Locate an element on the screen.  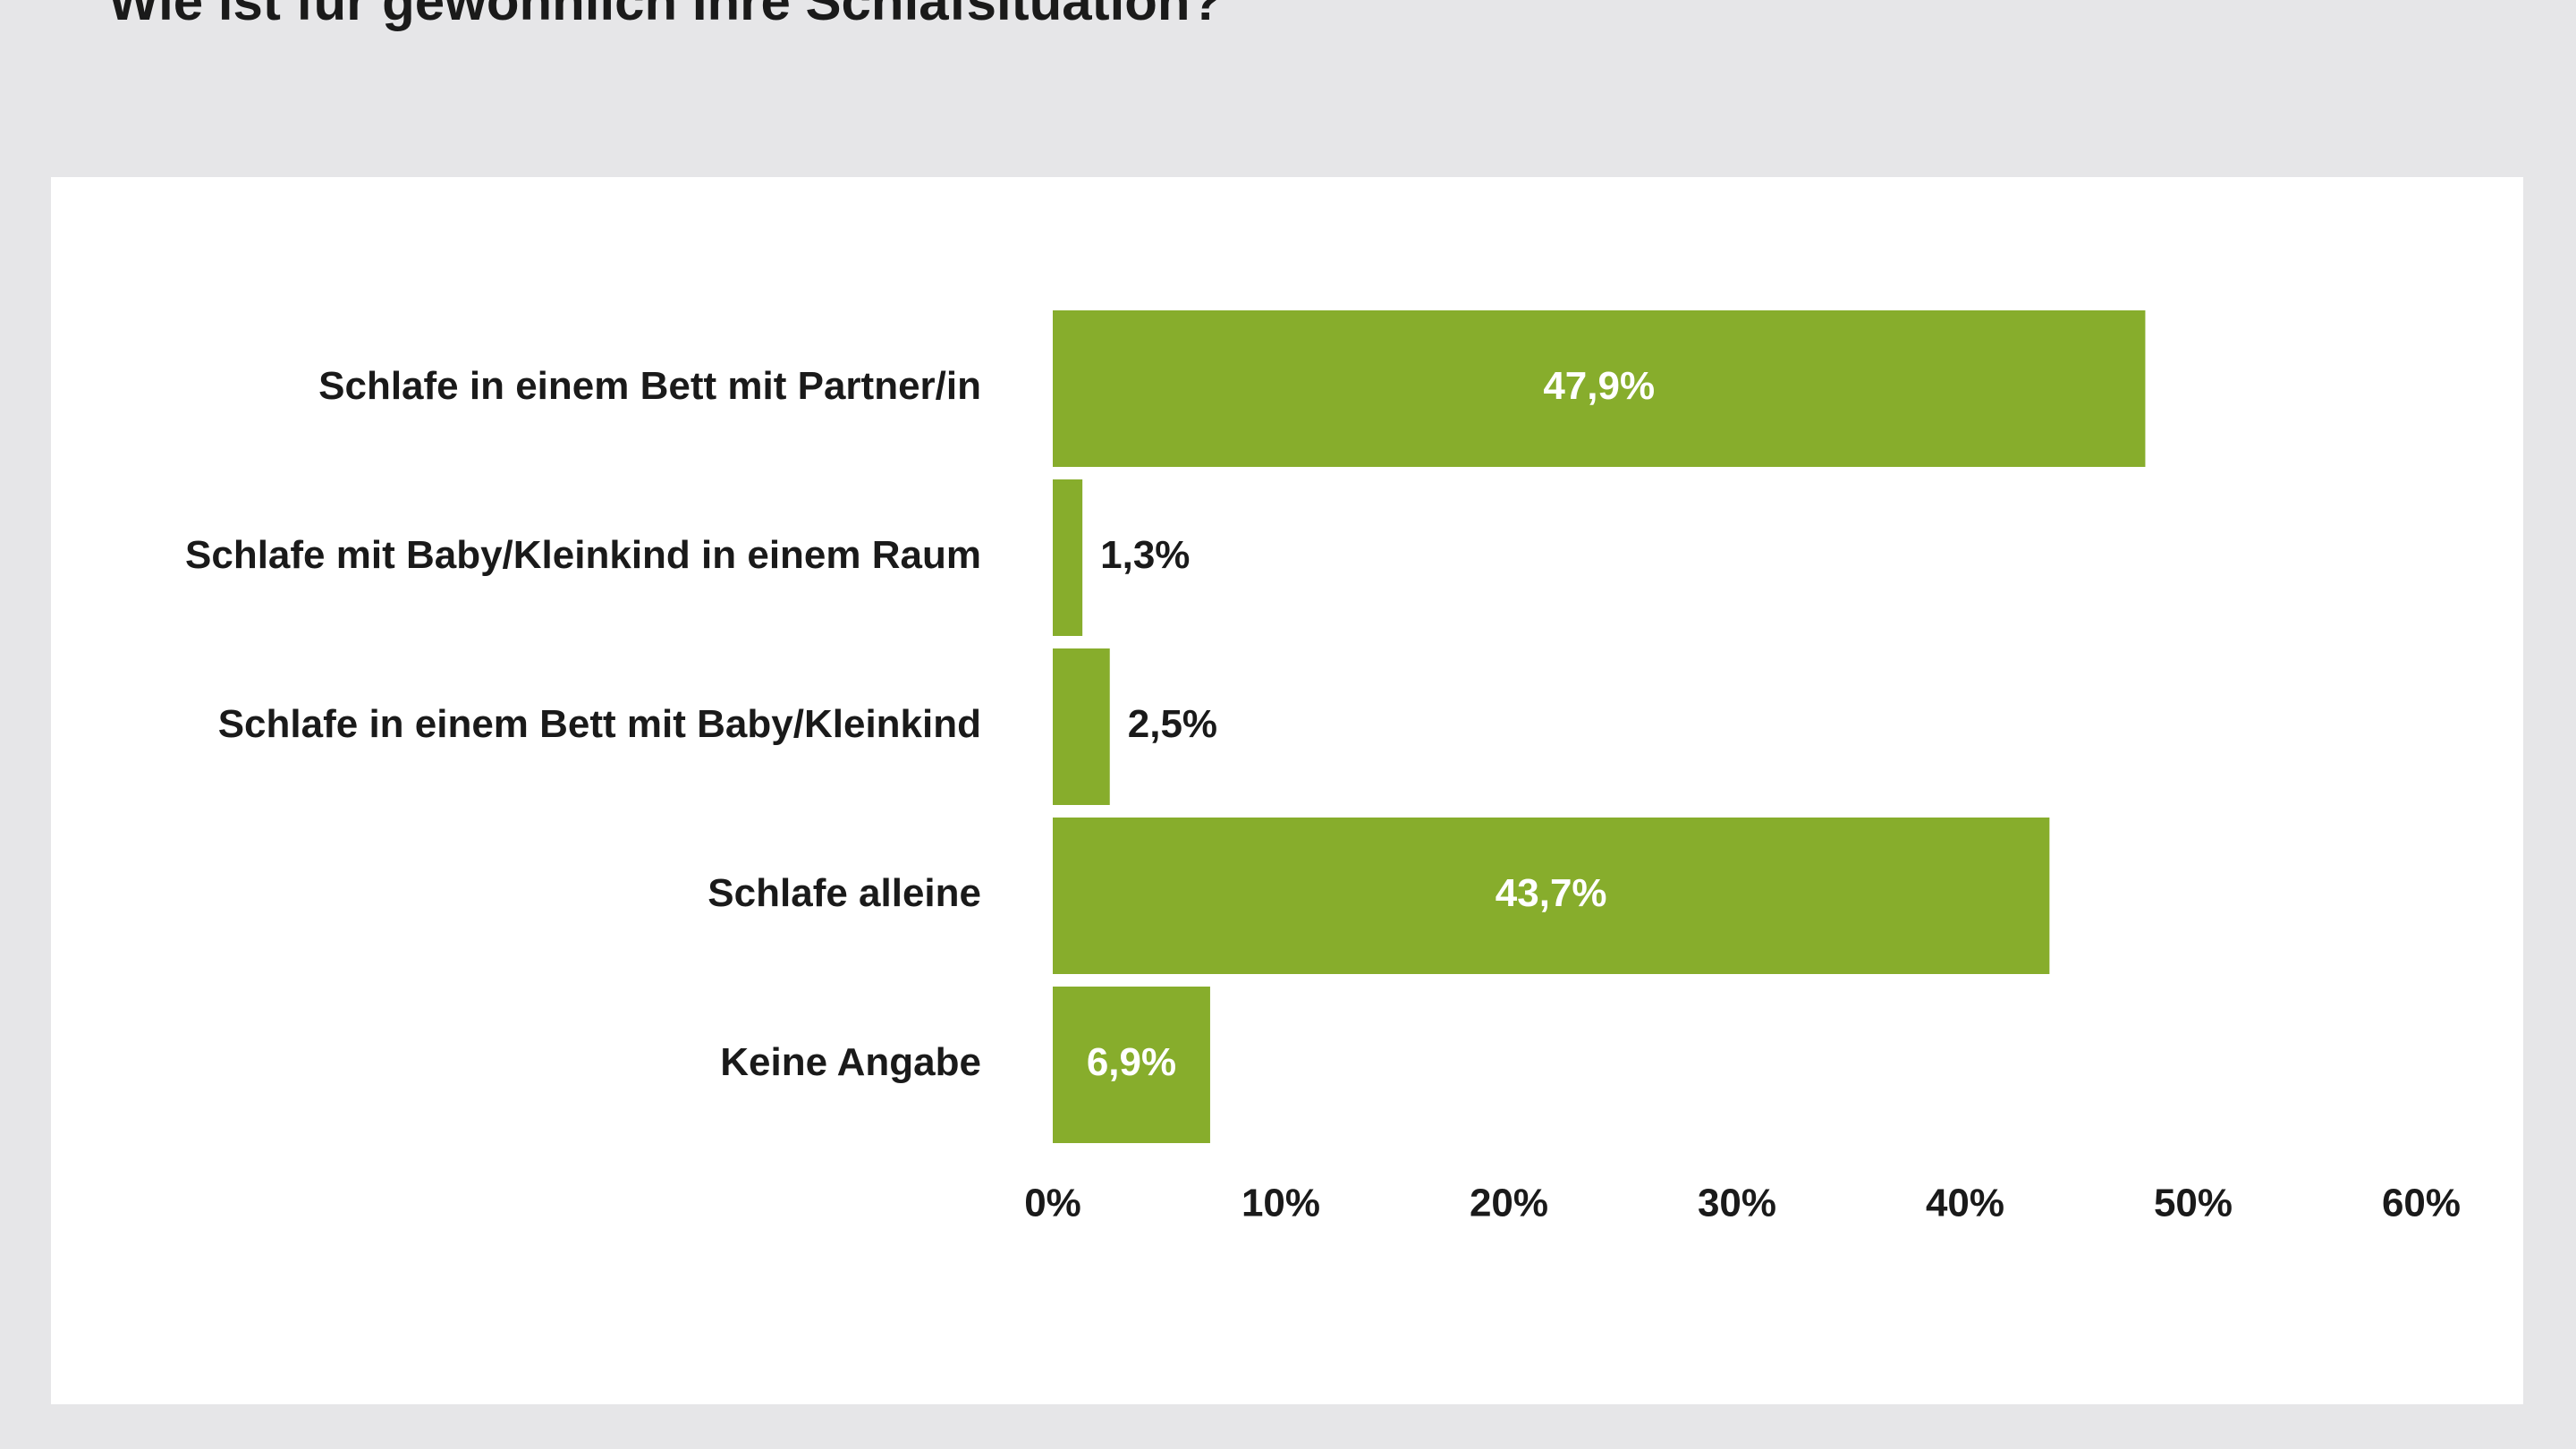
x-tick-label: 20% is located at coordinates (1509, 1203).